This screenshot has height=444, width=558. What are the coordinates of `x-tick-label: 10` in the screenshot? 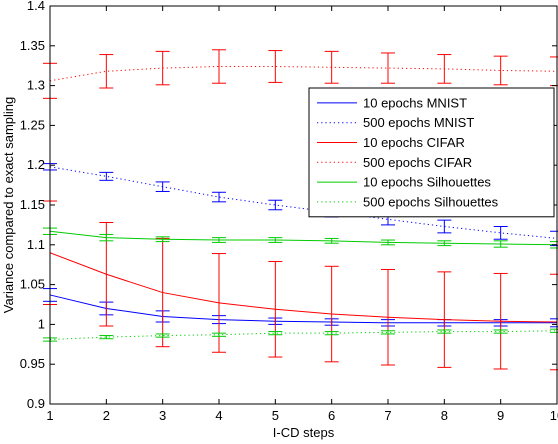 It's located at (554, 415).